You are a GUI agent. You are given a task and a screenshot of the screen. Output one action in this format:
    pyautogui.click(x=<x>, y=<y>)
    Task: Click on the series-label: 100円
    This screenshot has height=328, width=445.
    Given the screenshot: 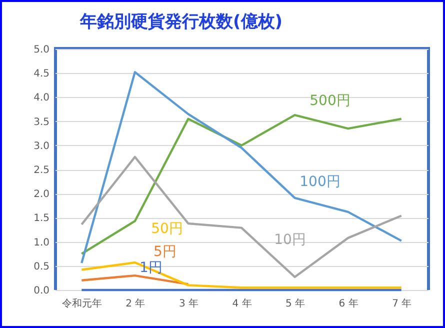 What is the action you would take?
    pyautogui.click(x=320, y=182)
    